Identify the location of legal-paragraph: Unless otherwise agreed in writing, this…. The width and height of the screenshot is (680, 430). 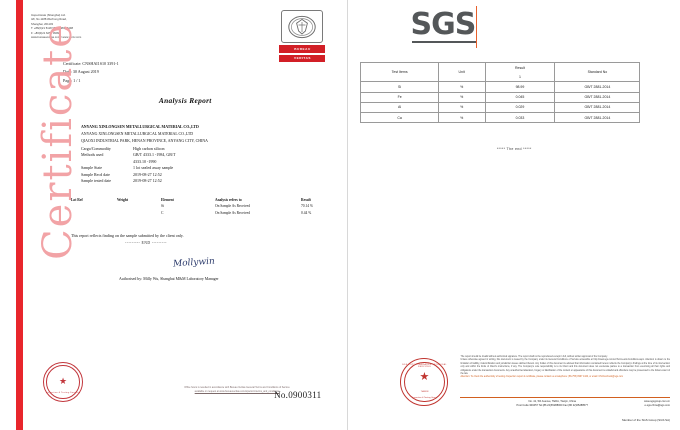
(565, 367).